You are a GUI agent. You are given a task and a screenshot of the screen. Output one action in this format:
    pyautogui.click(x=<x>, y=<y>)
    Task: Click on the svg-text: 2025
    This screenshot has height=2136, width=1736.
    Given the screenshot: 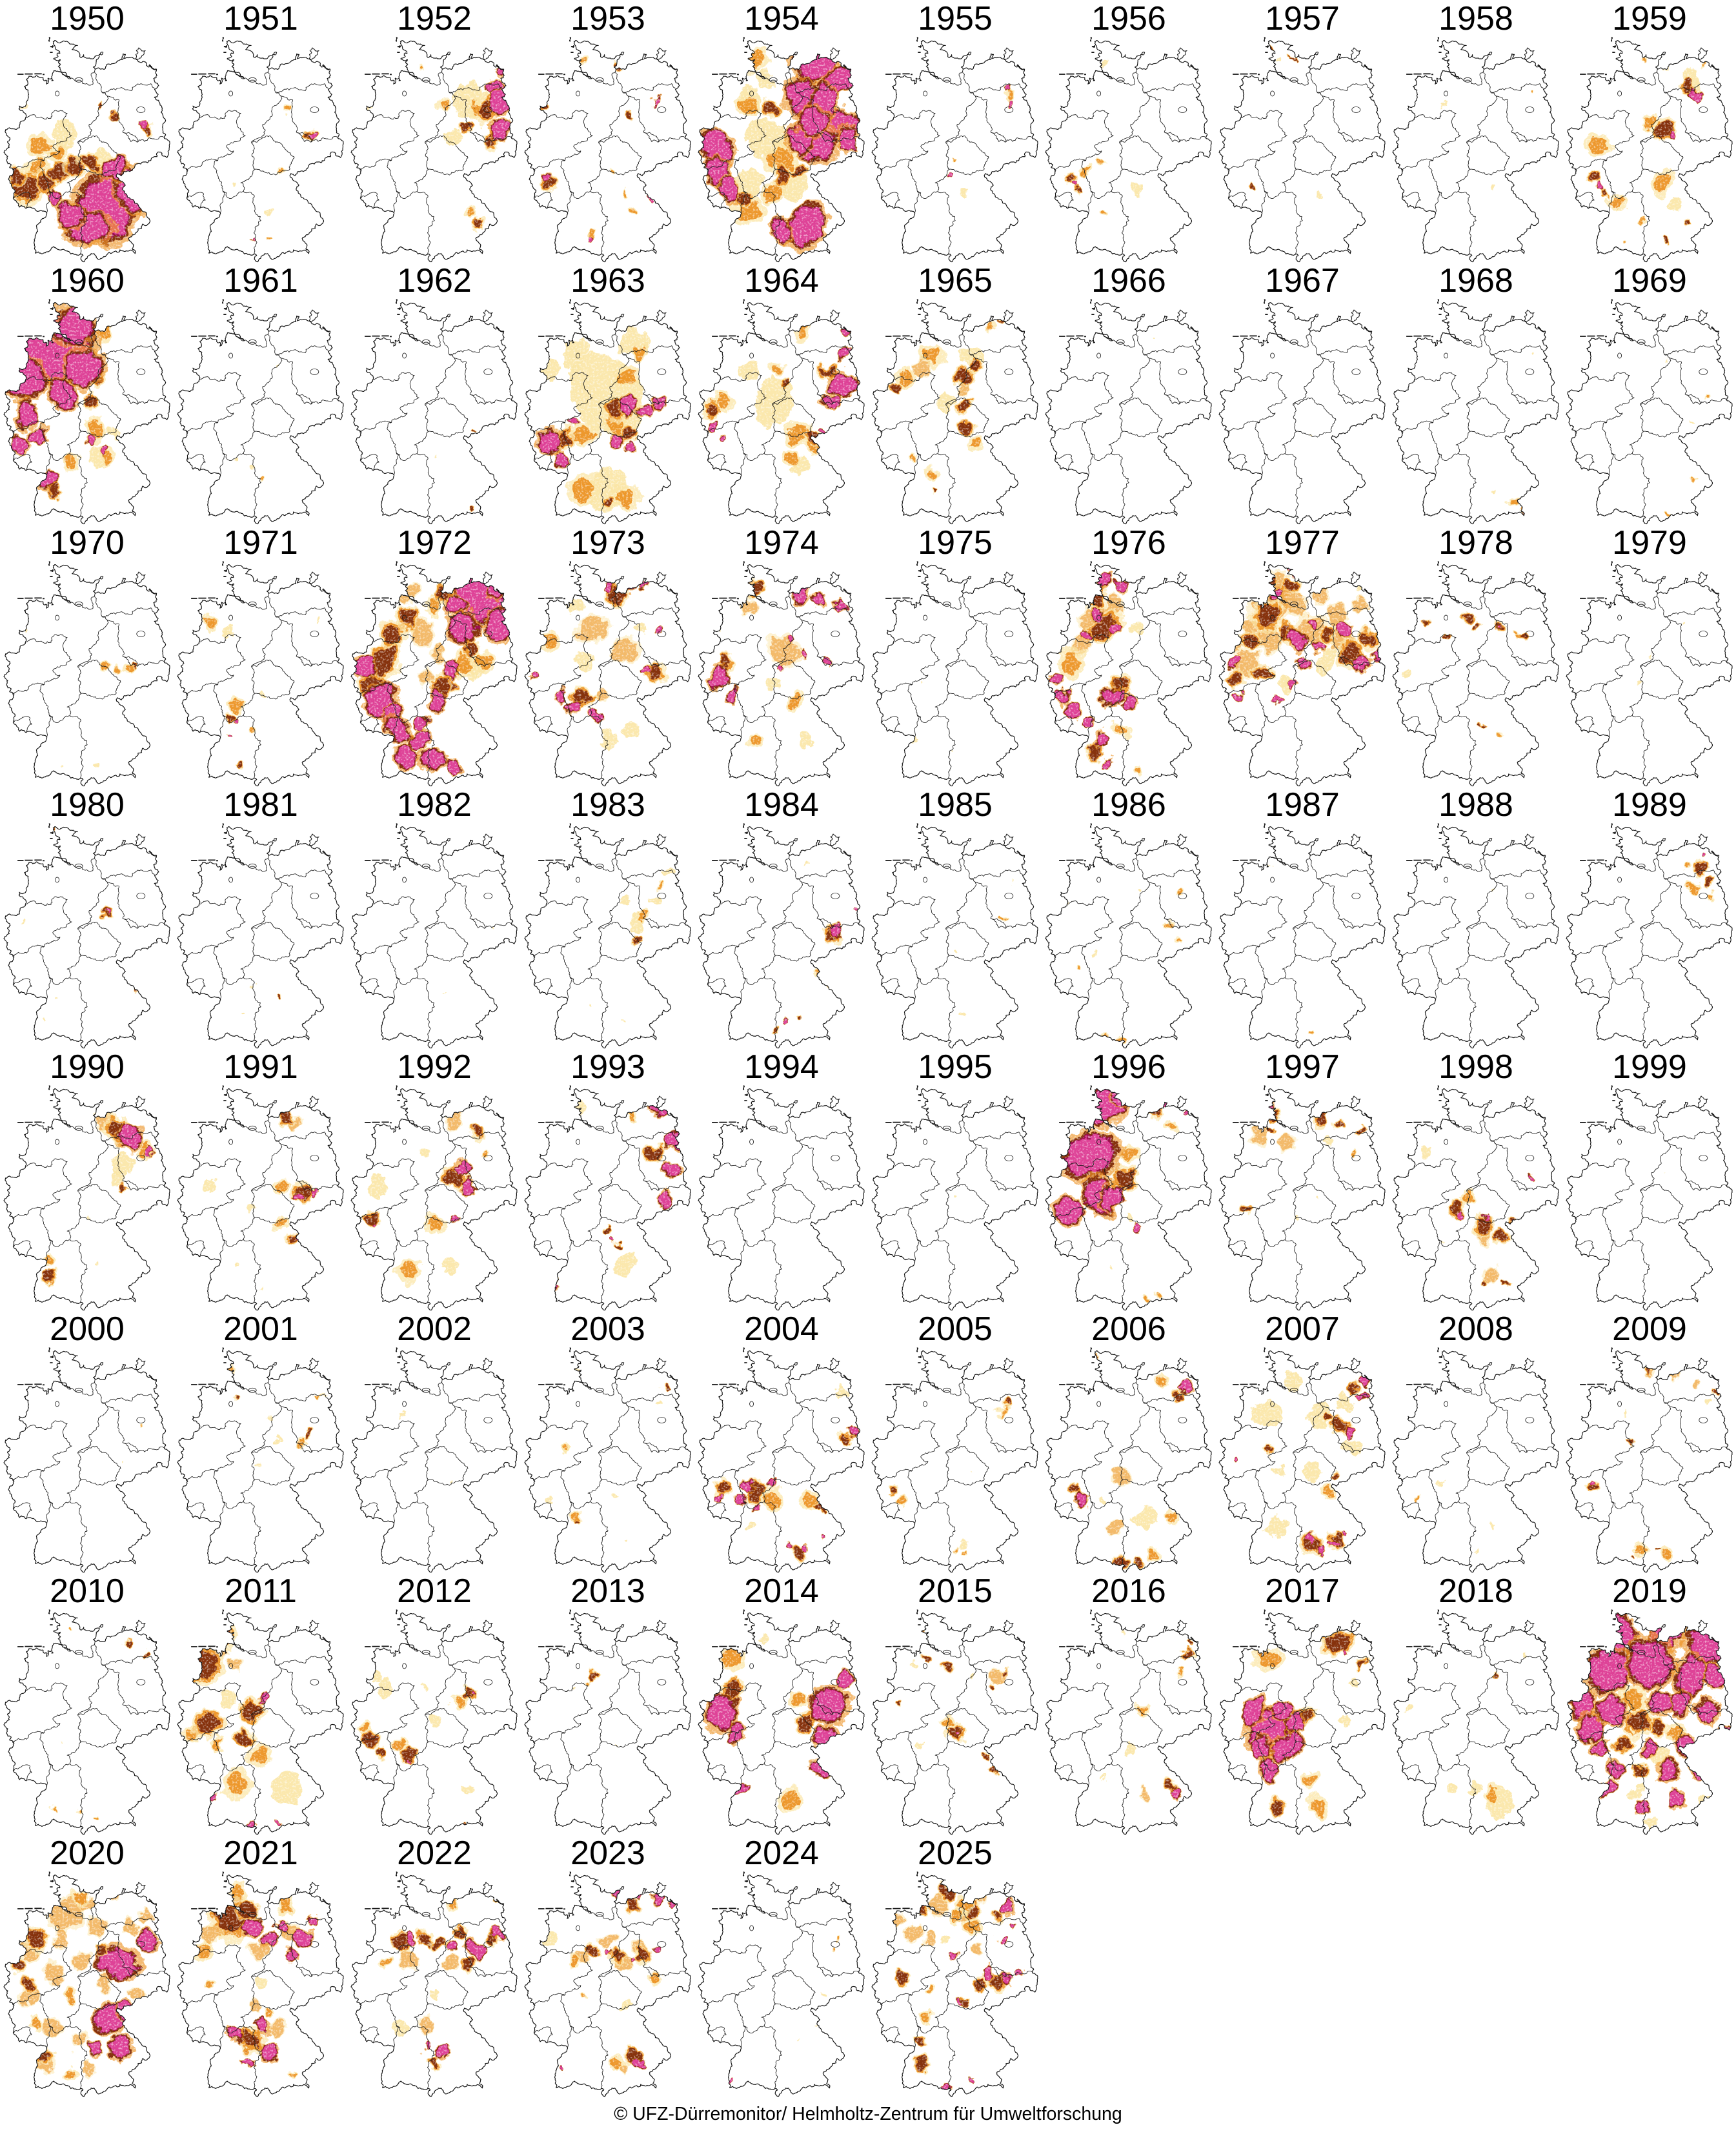 What is the action you would take?
    pyautogui.click(x=956, y=1853)
    